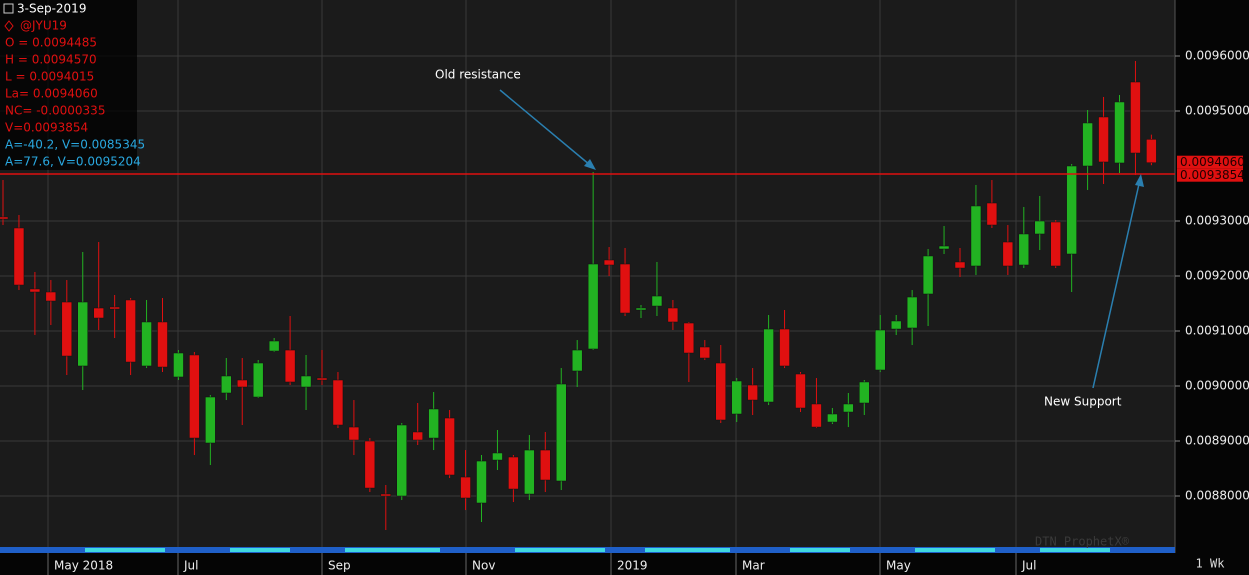  What do you see at coordinates (1217, 331) in the screenshot?
I see `y-tick-label: 0.0091000` at bounding box center [1217, 331].